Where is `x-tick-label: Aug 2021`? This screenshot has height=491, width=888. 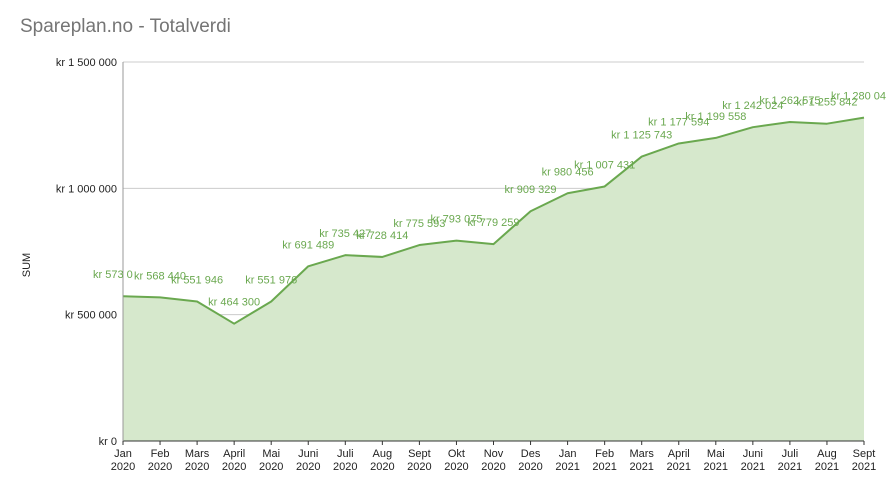 x-tick-label: Aug 2021 is located at coordinates (827, 460).